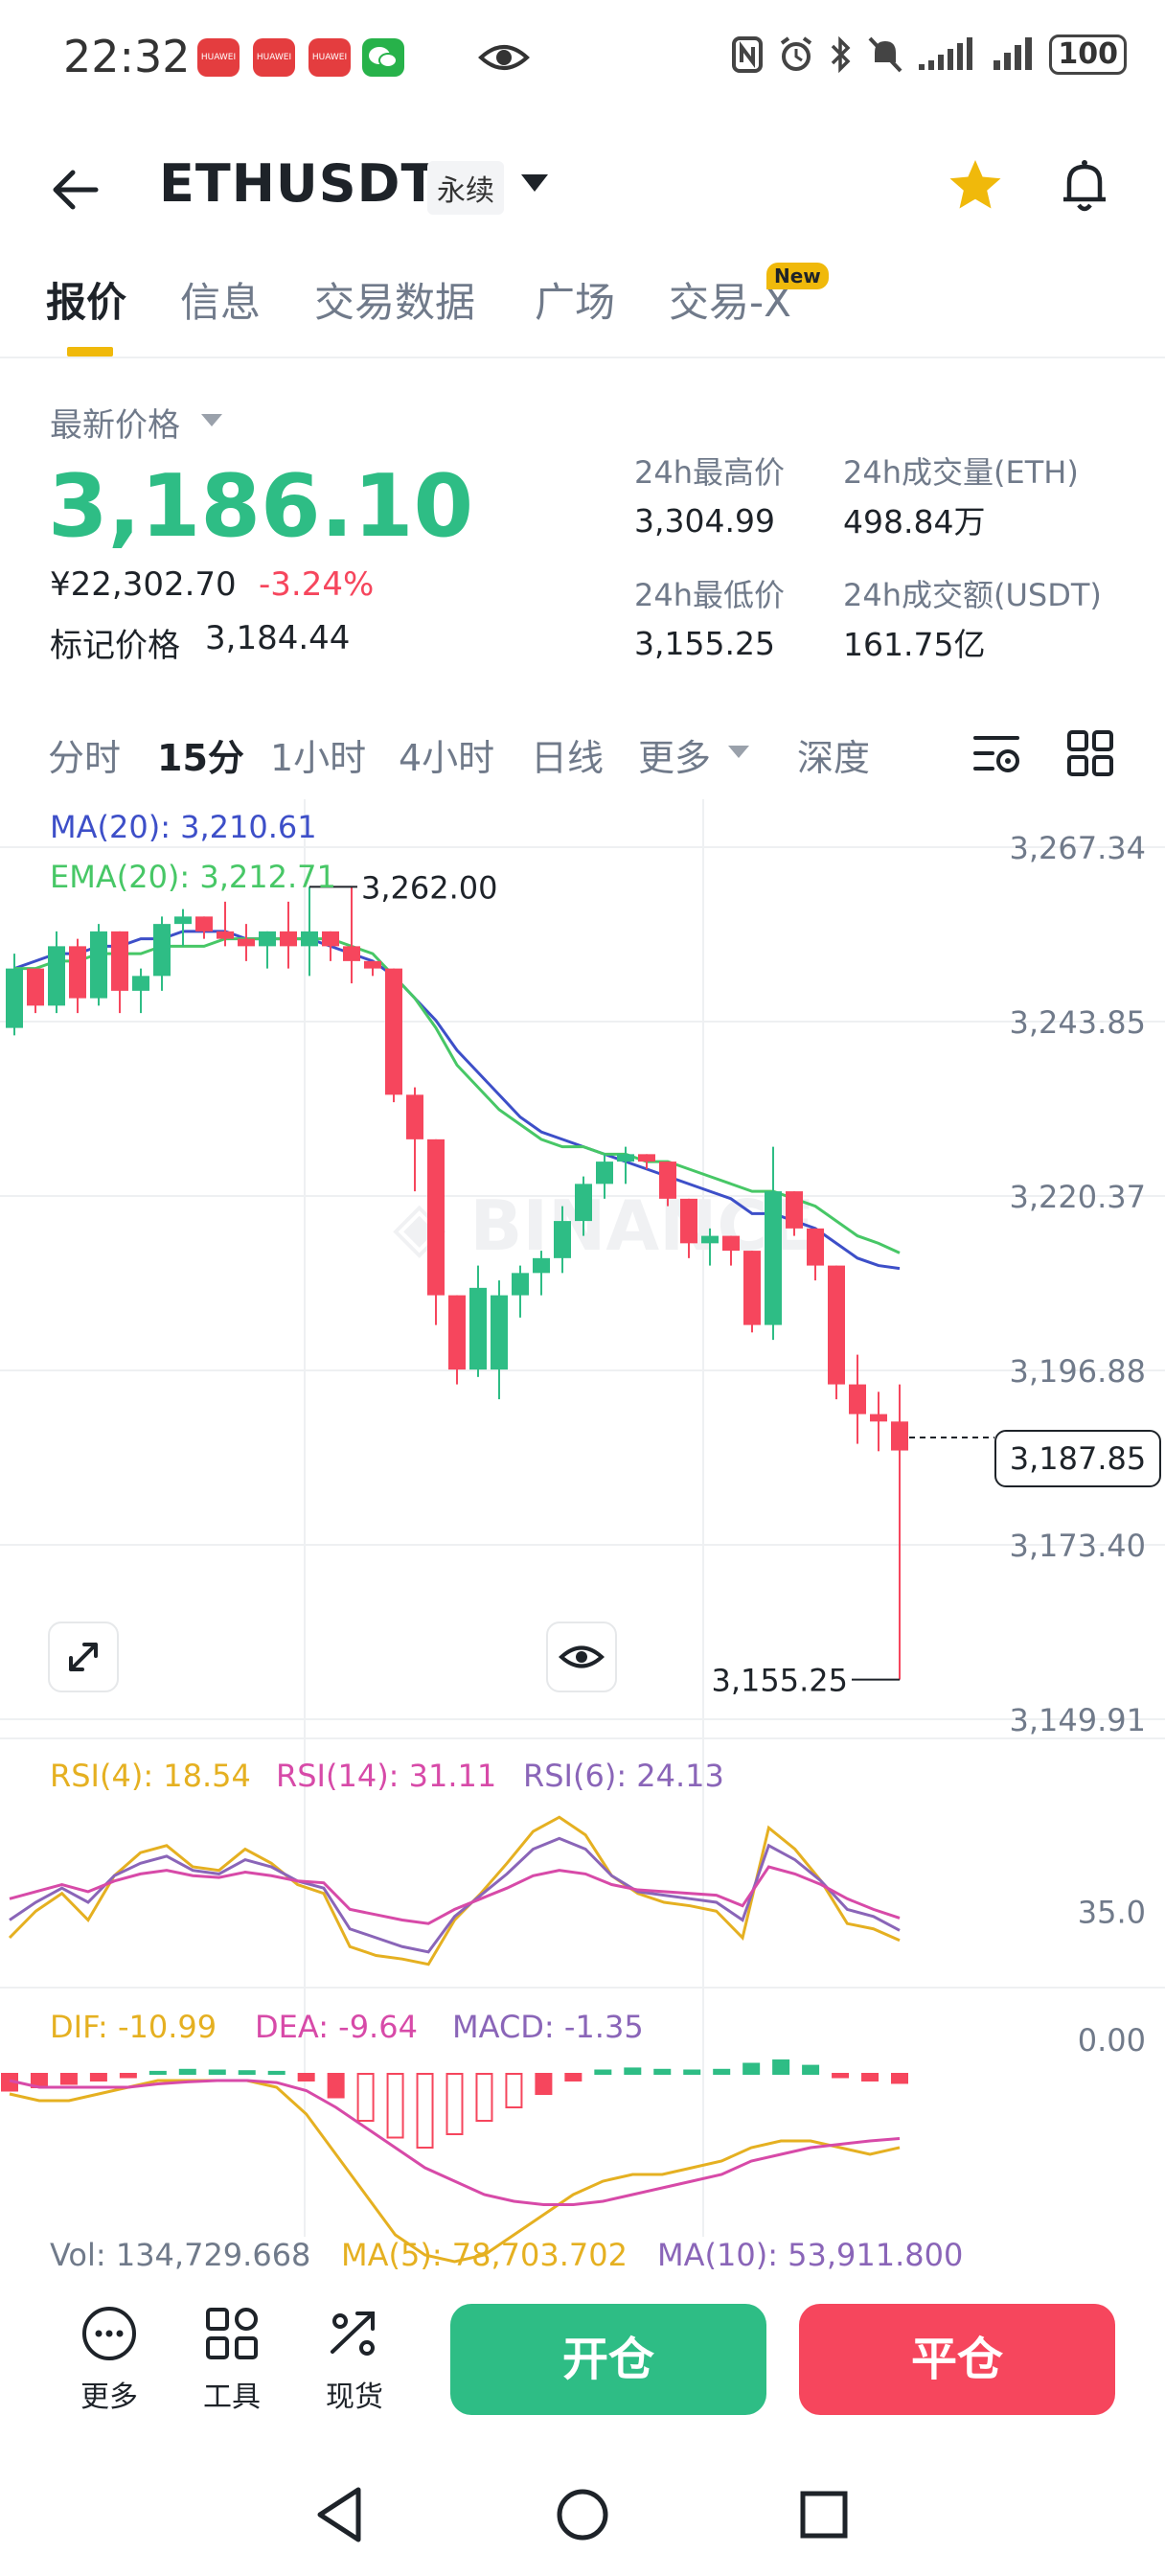  Describe the element at coordinates (534, 183) in the screenshot. I see `pair-dropdown-icon` at that location.